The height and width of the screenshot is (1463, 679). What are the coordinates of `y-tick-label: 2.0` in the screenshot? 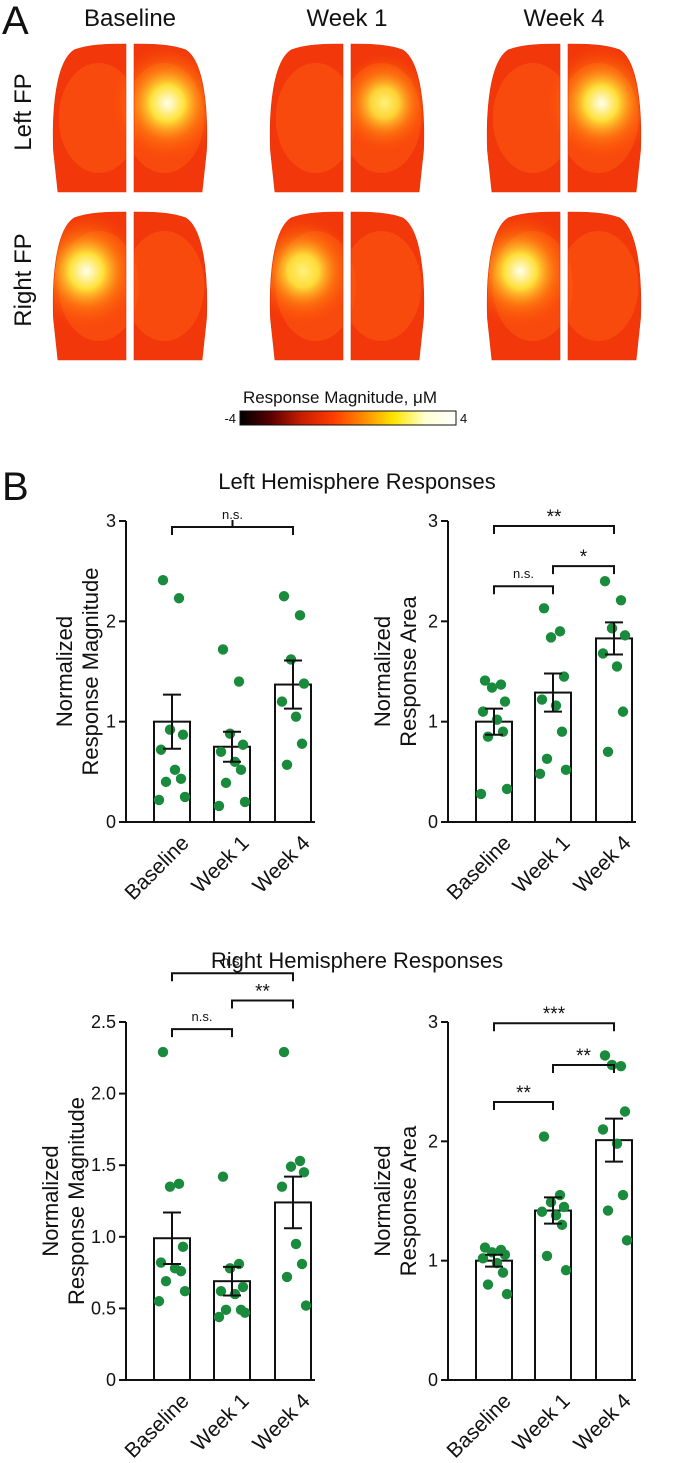 It's located at (103, 1094).